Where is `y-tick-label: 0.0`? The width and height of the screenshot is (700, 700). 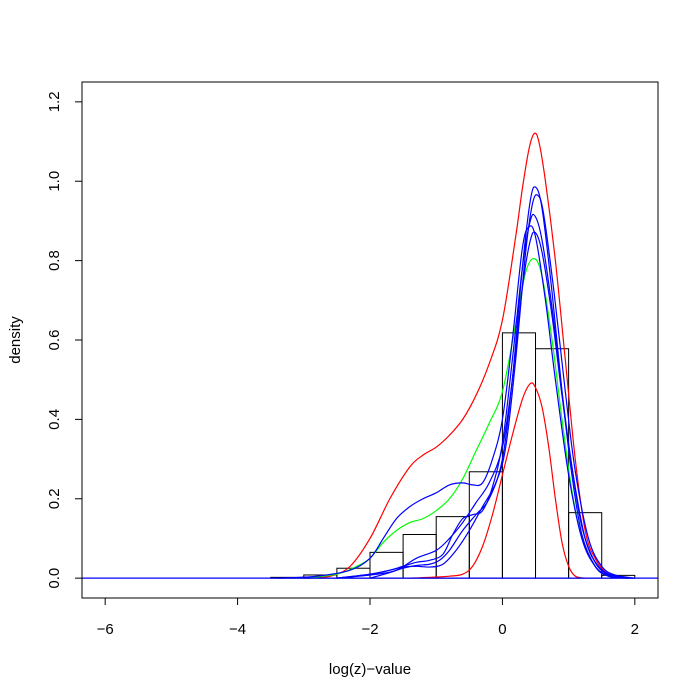 y-tick-label: 0.0 is located at coordinates (54, 578).